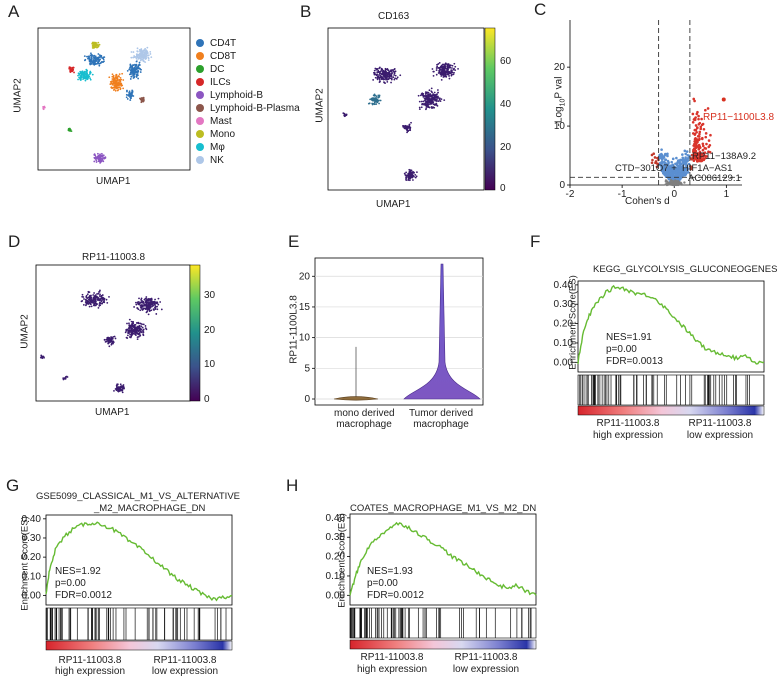  I want to click on colorbar-d-tick-10: 10, so click(210, 364).